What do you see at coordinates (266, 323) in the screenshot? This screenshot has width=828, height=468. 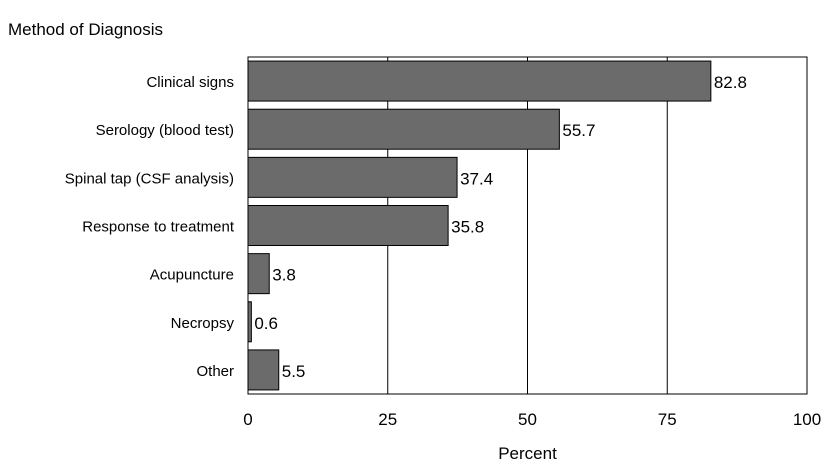 I see `data-label: 0.6` at bounding box center [266, 323].